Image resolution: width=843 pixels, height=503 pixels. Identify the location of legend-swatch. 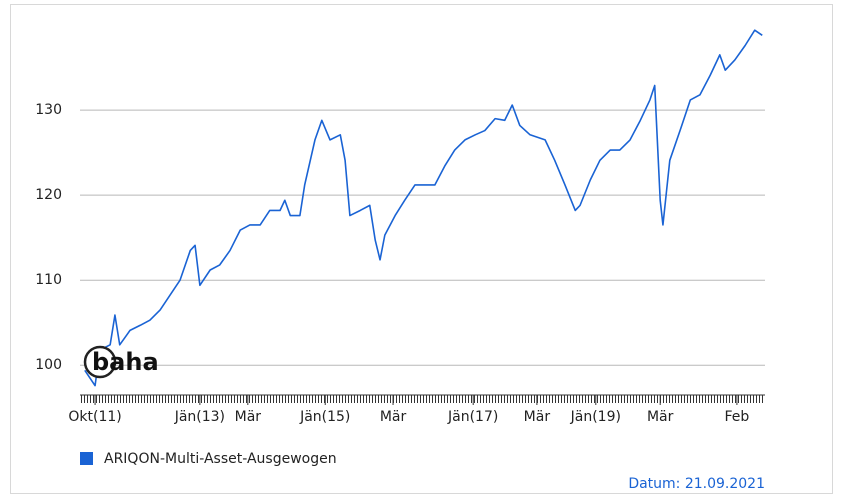
(86, 458).